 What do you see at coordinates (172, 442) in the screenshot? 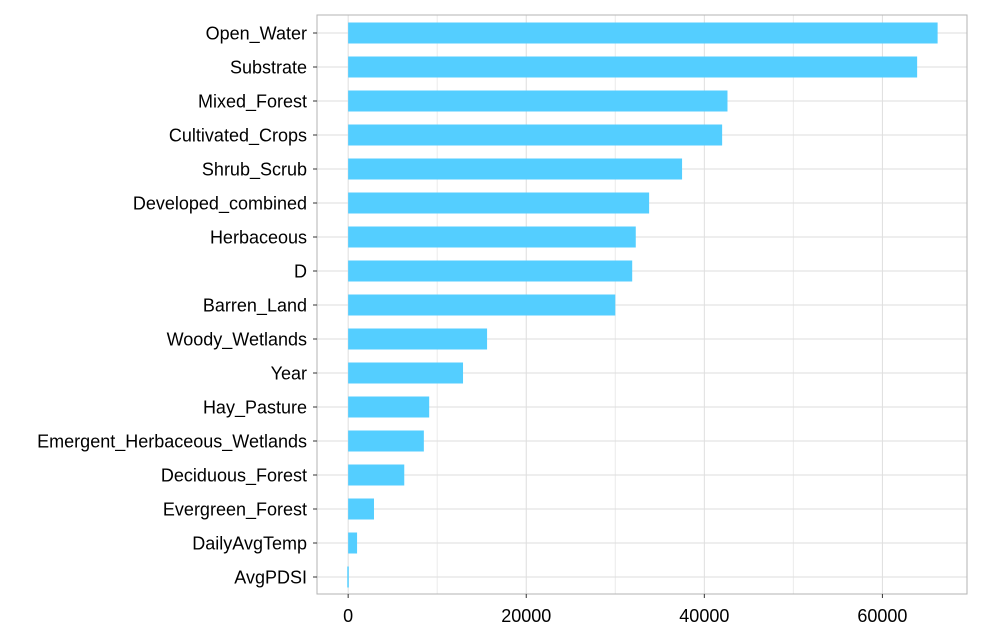
I see `y-tick-label: Emergent_Herbaceous_Wetlands` at bounding box center [172, 442].